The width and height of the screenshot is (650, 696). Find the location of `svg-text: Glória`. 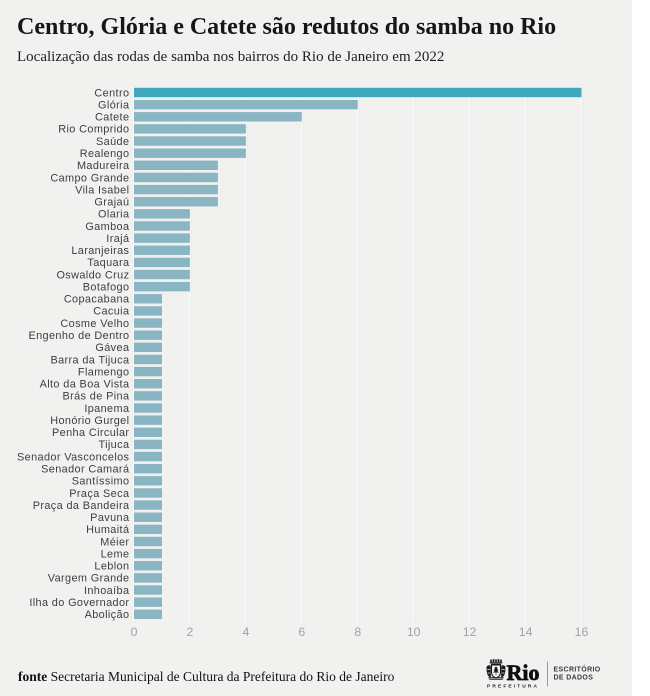

svg-text: Glória is located at coordinates (114, 105).